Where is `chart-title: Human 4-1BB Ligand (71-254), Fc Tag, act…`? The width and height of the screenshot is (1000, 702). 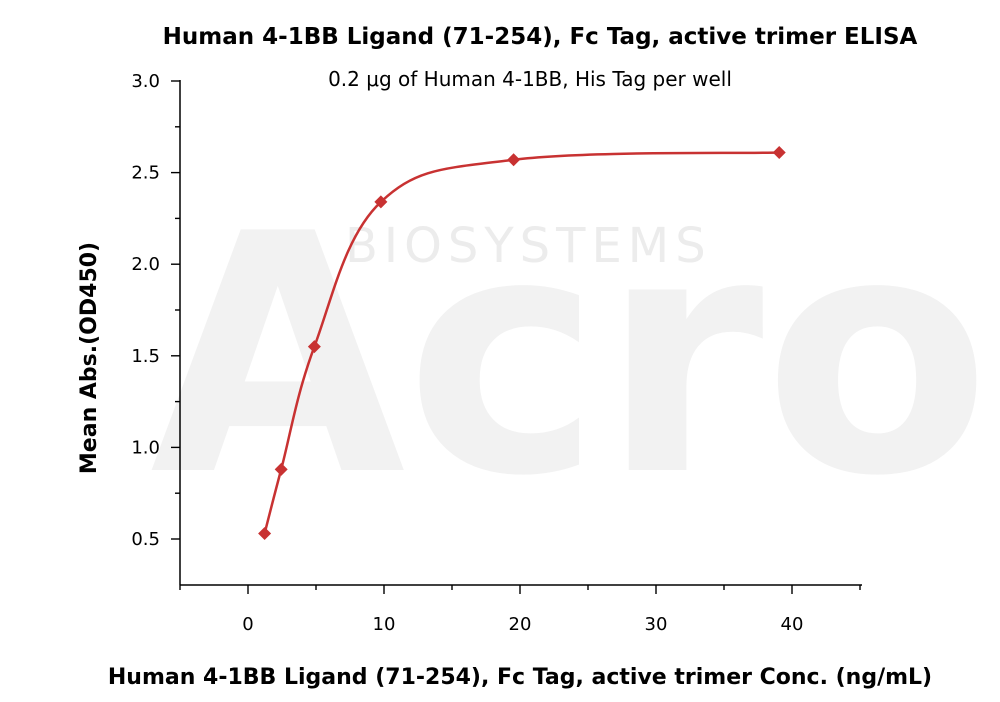
chart-title: Human 4-1BB Ligand (71-254), Fc Tag, act… is located at coordinates (540, 37).